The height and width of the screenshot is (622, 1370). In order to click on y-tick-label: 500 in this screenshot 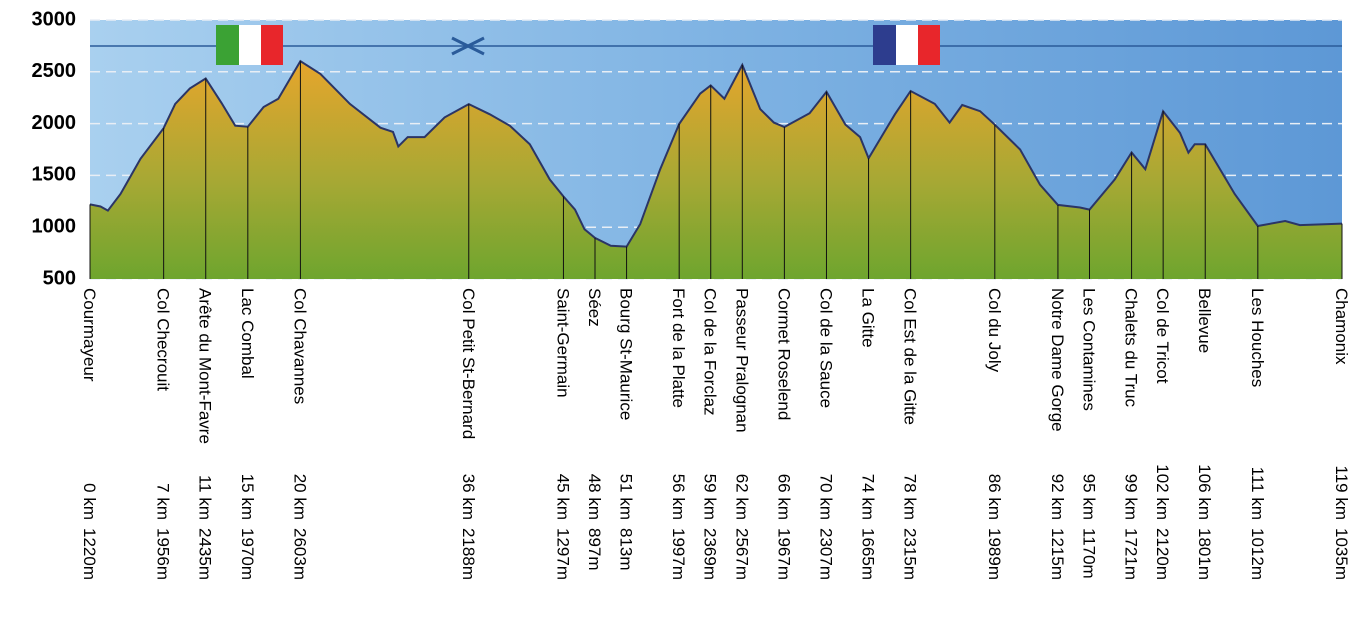, I will do `click(59, 278)`.